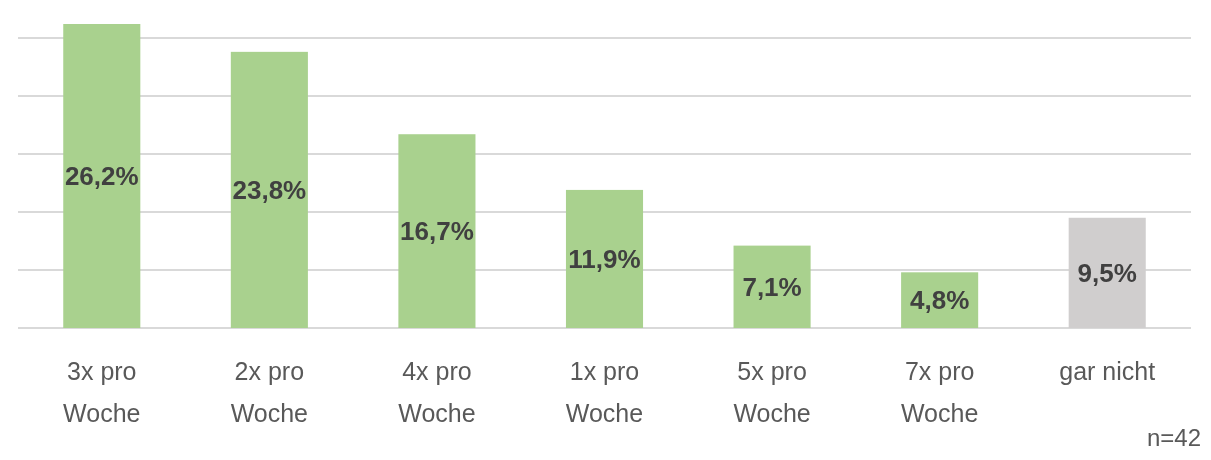 Image resolution: width=1211 pixels, height=460 pixels. I want to click on data-label: 23,8%, so click(269, 189).